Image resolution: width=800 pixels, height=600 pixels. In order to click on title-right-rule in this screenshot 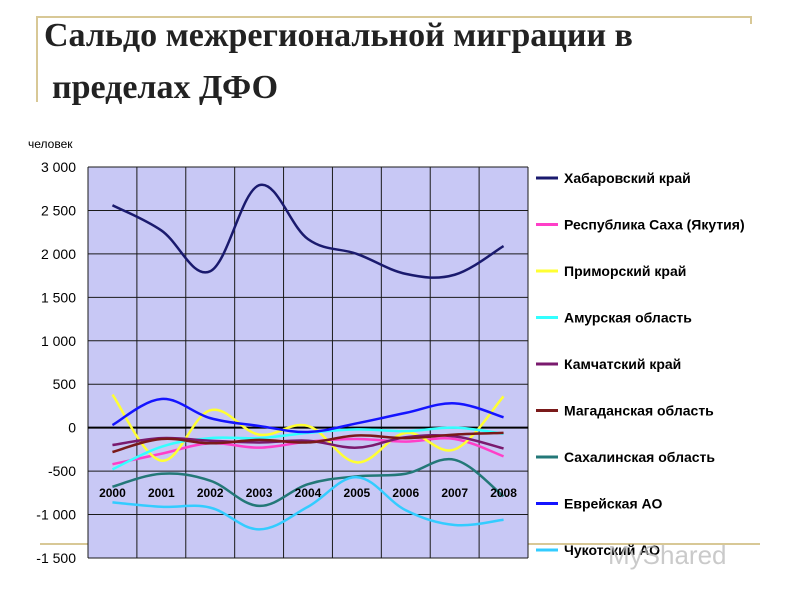, I will do `click(751, 20)`.